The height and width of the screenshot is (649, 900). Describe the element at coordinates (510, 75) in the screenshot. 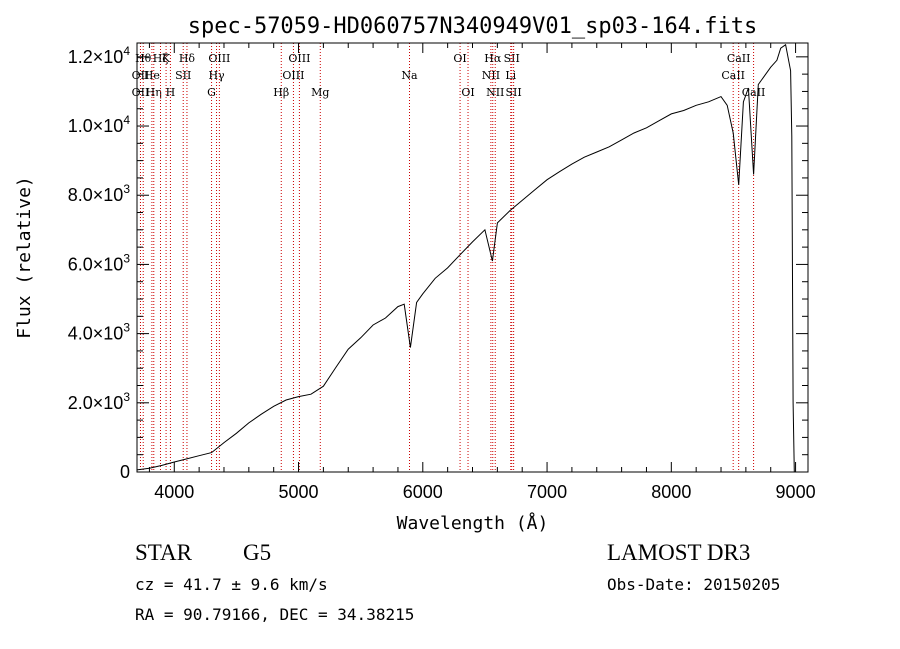

I see `line-label: Li` at that location.